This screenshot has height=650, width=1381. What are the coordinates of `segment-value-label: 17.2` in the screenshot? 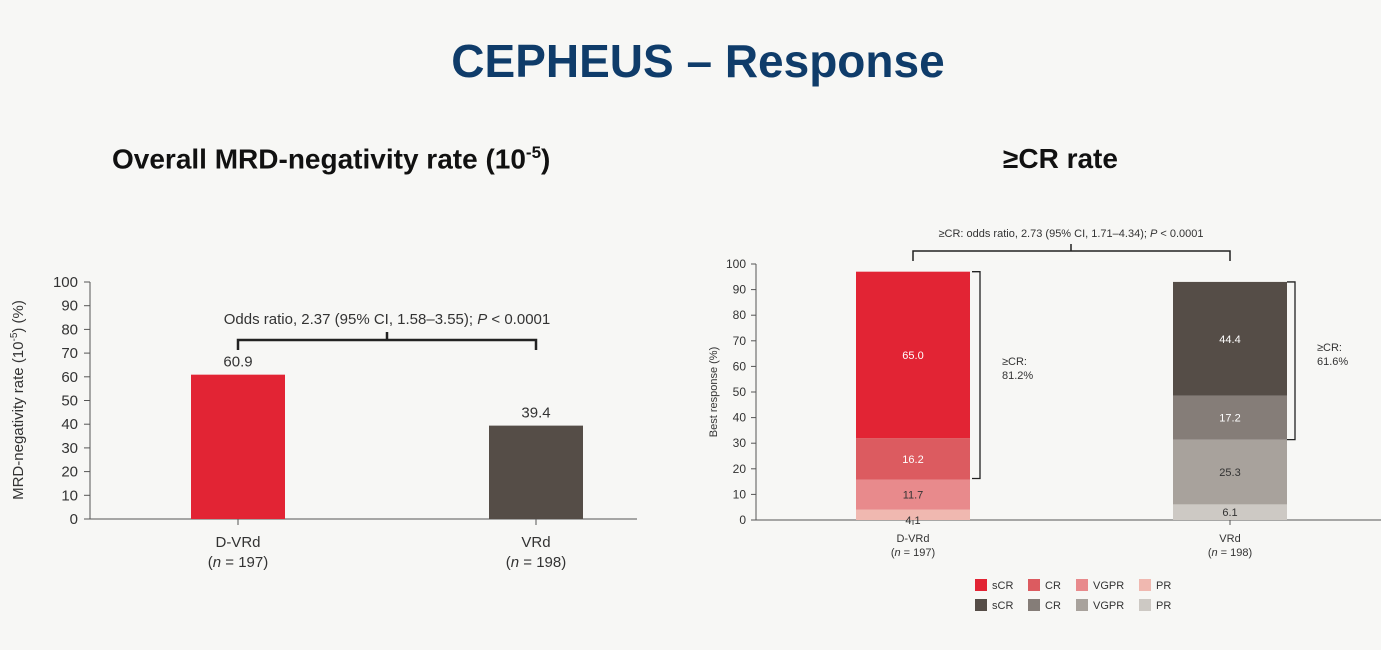 It's located at (1229, 419).